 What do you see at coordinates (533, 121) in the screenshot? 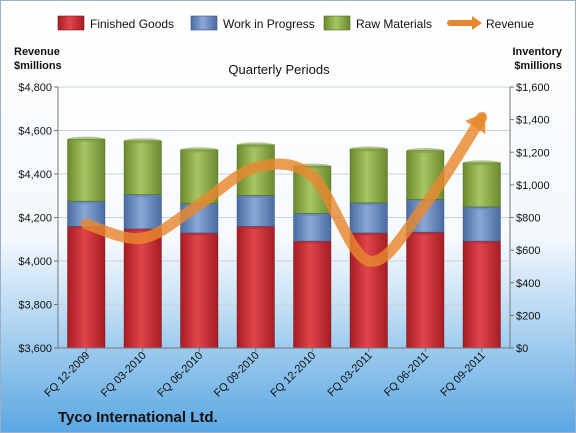
I see `right-axis-tick-label: $1,400` at bounding box center [533, 121].